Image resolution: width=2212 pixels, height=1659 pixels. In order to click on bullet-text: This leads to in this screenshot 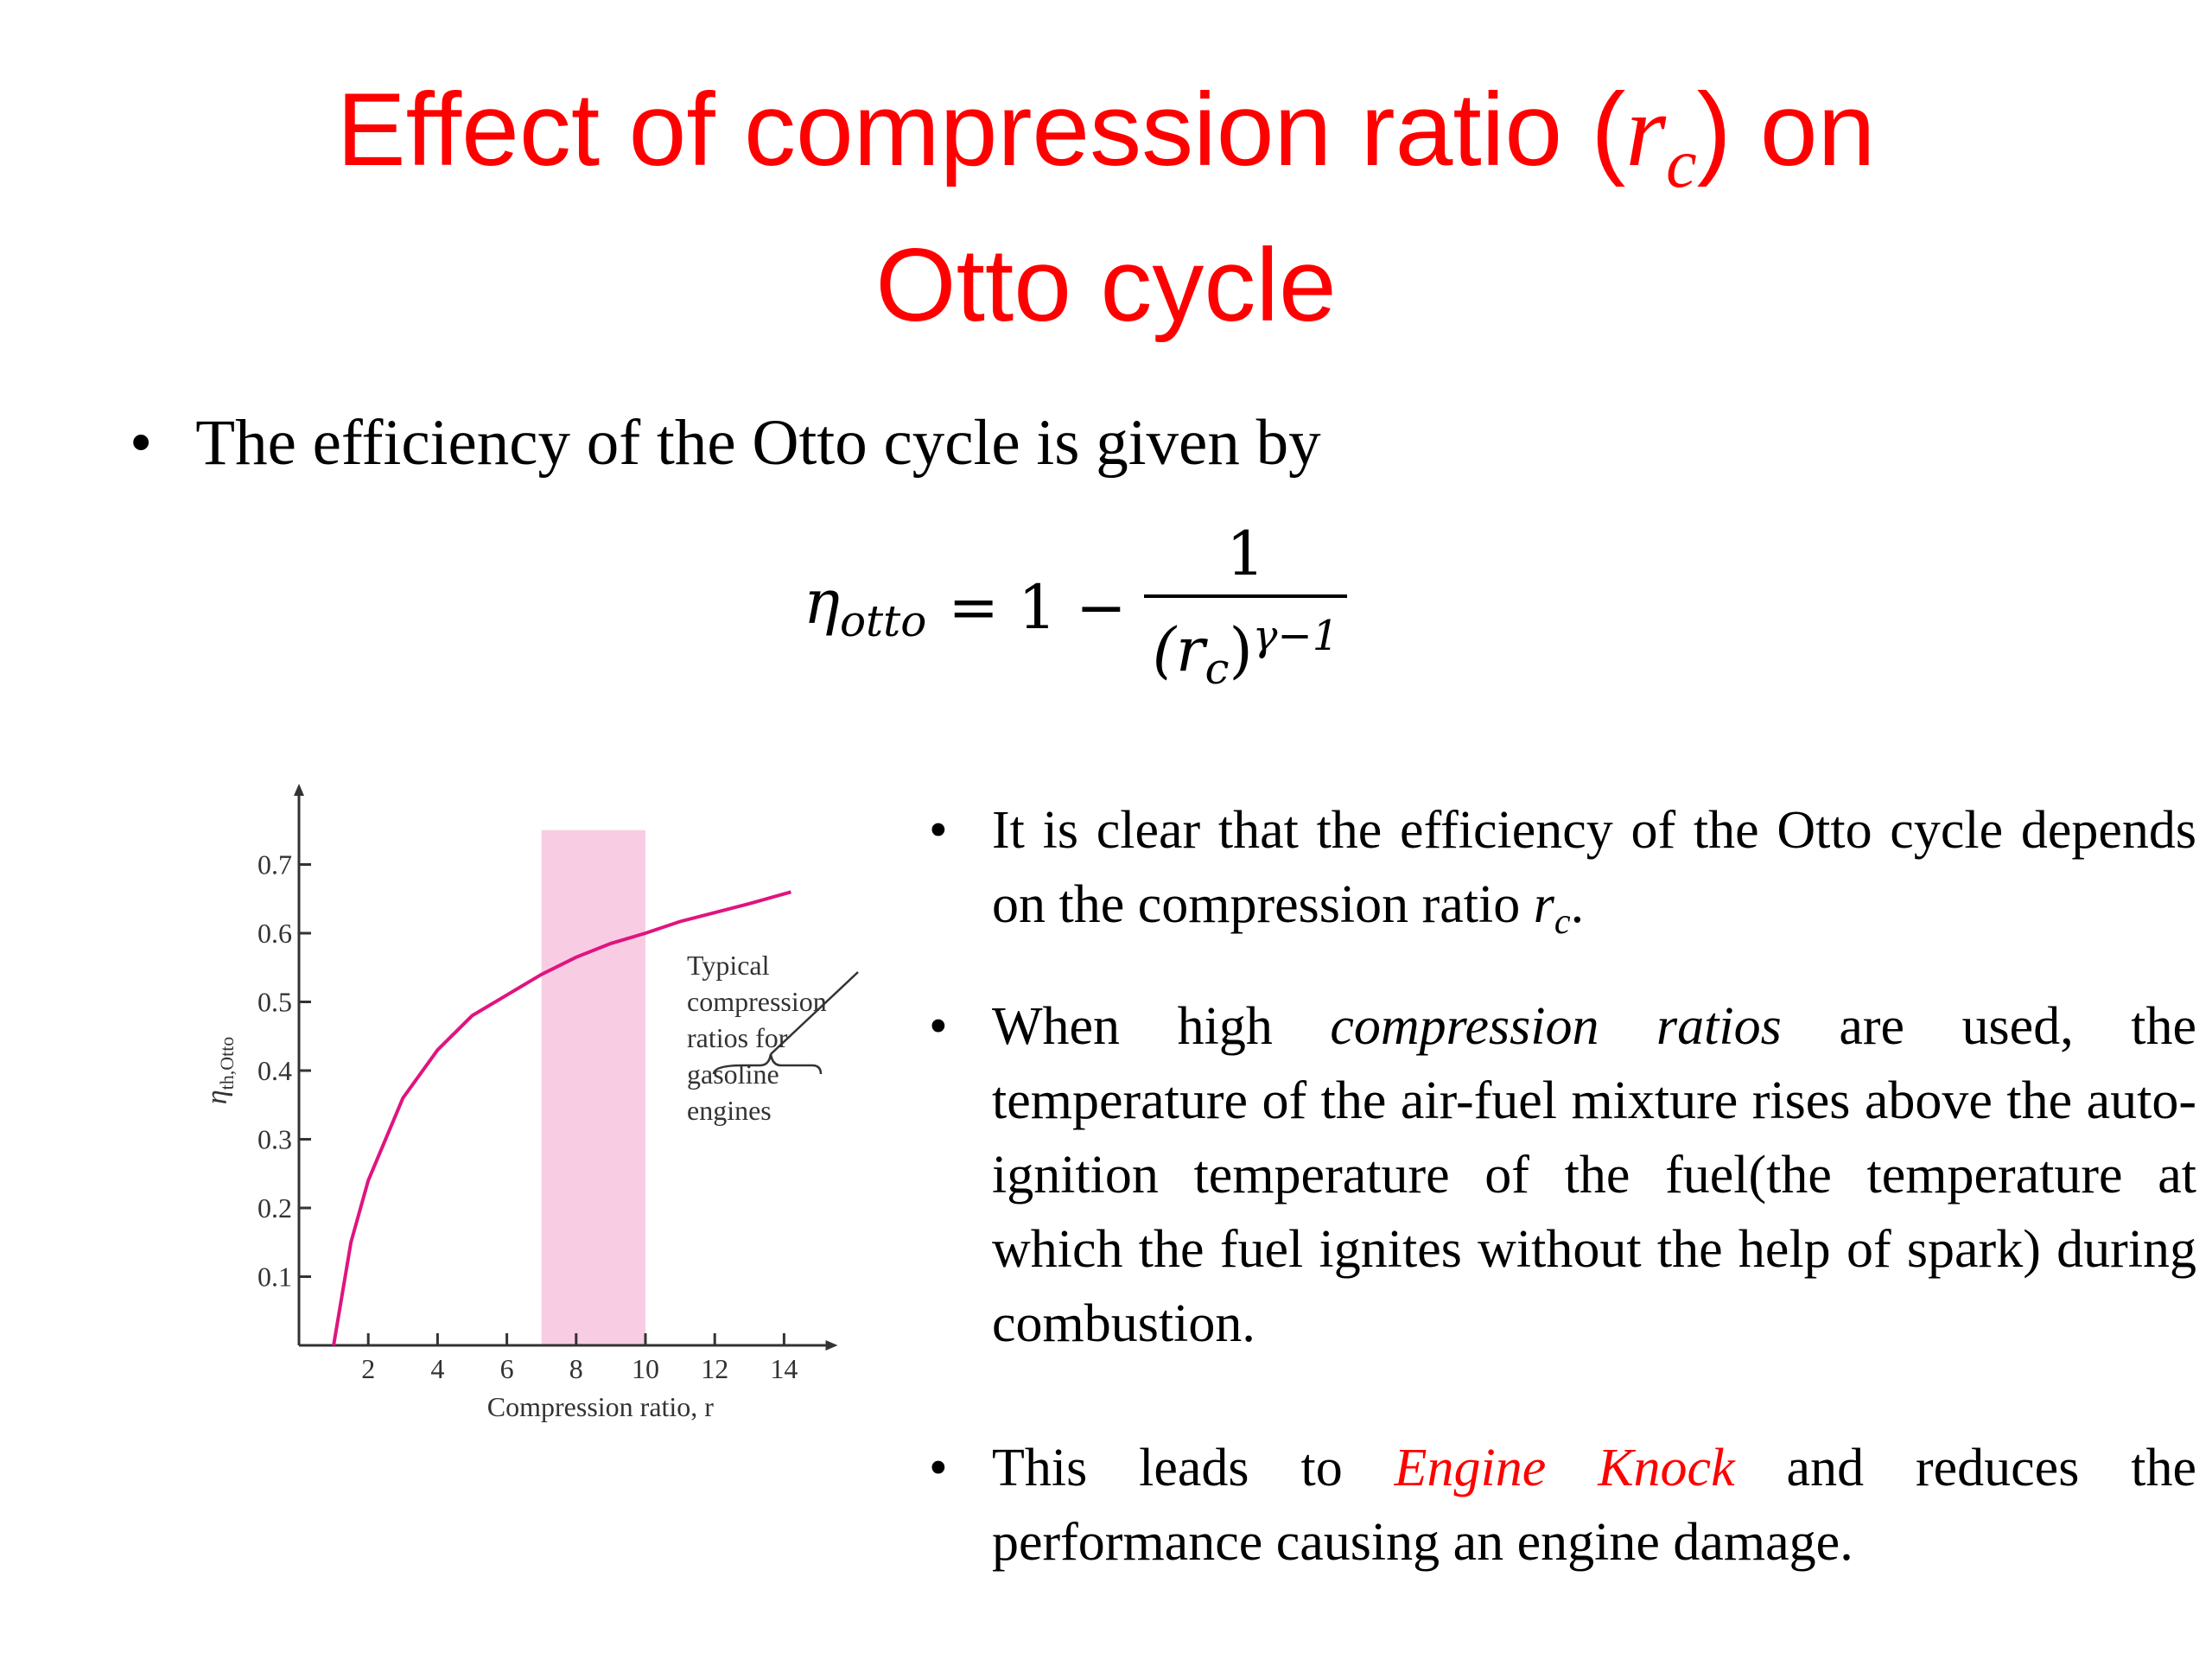, I will do `click(1193, 1468)`.